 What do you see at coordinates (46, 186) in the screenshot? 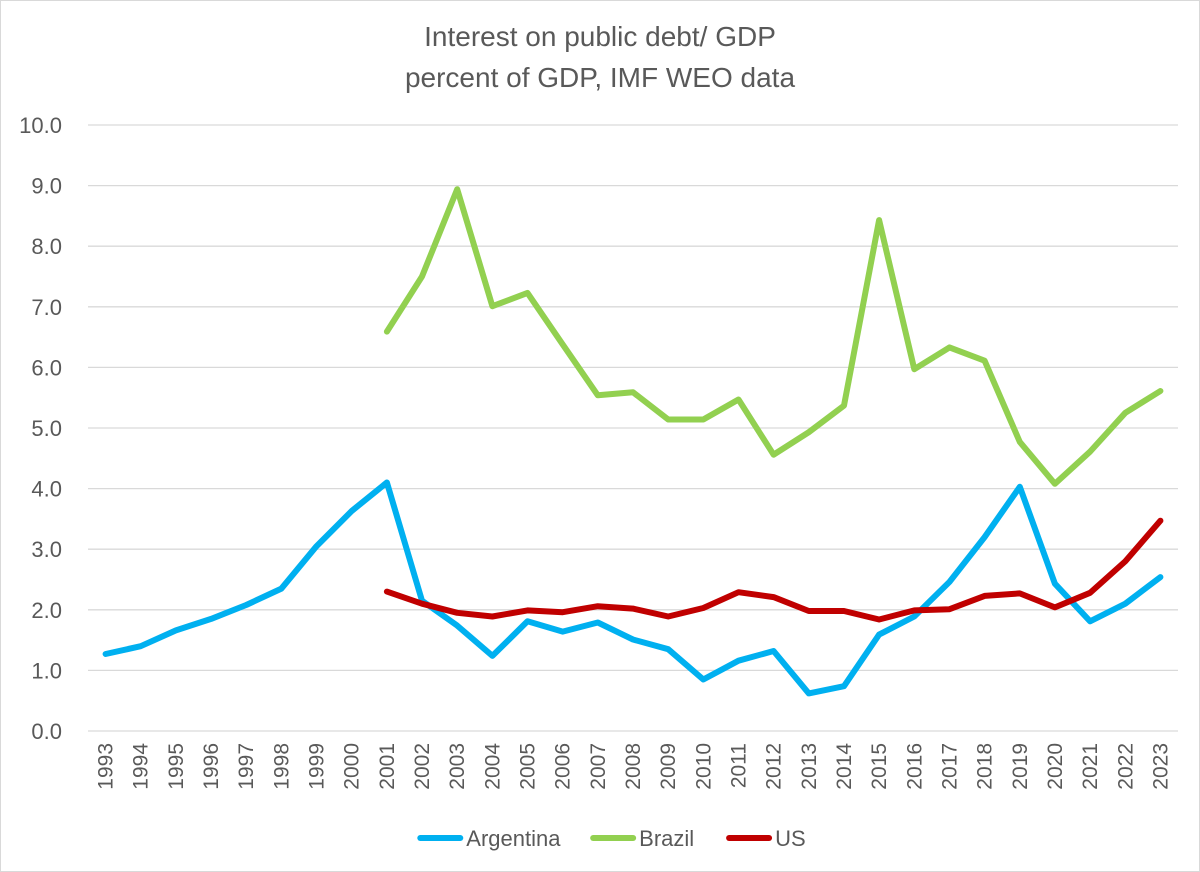
I see `y-tick-label: 9.0` at bounding box center [46, 186].